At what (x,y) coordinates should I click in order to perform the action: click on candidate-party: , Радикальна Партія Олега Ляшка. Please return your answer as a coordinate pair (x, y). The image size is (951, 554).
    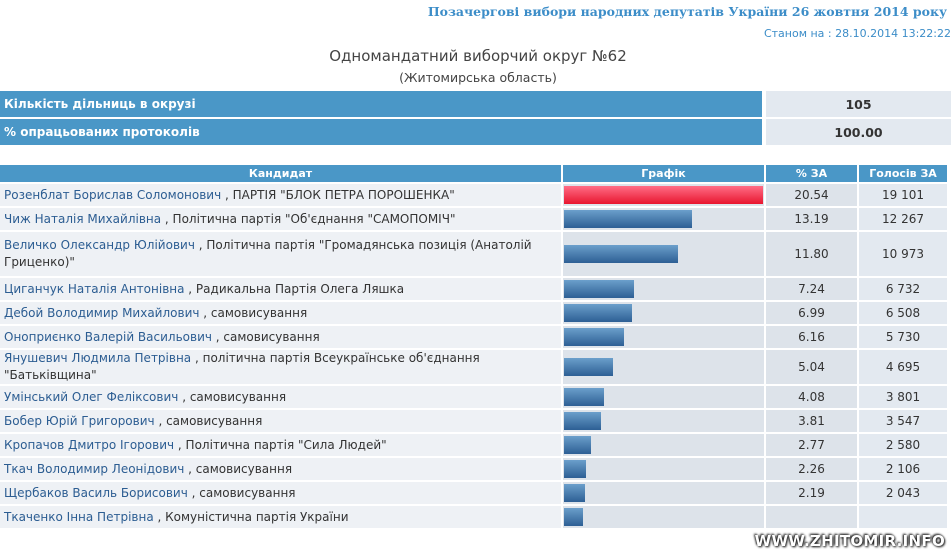
    Looking at the image, I should click on (296, 288).